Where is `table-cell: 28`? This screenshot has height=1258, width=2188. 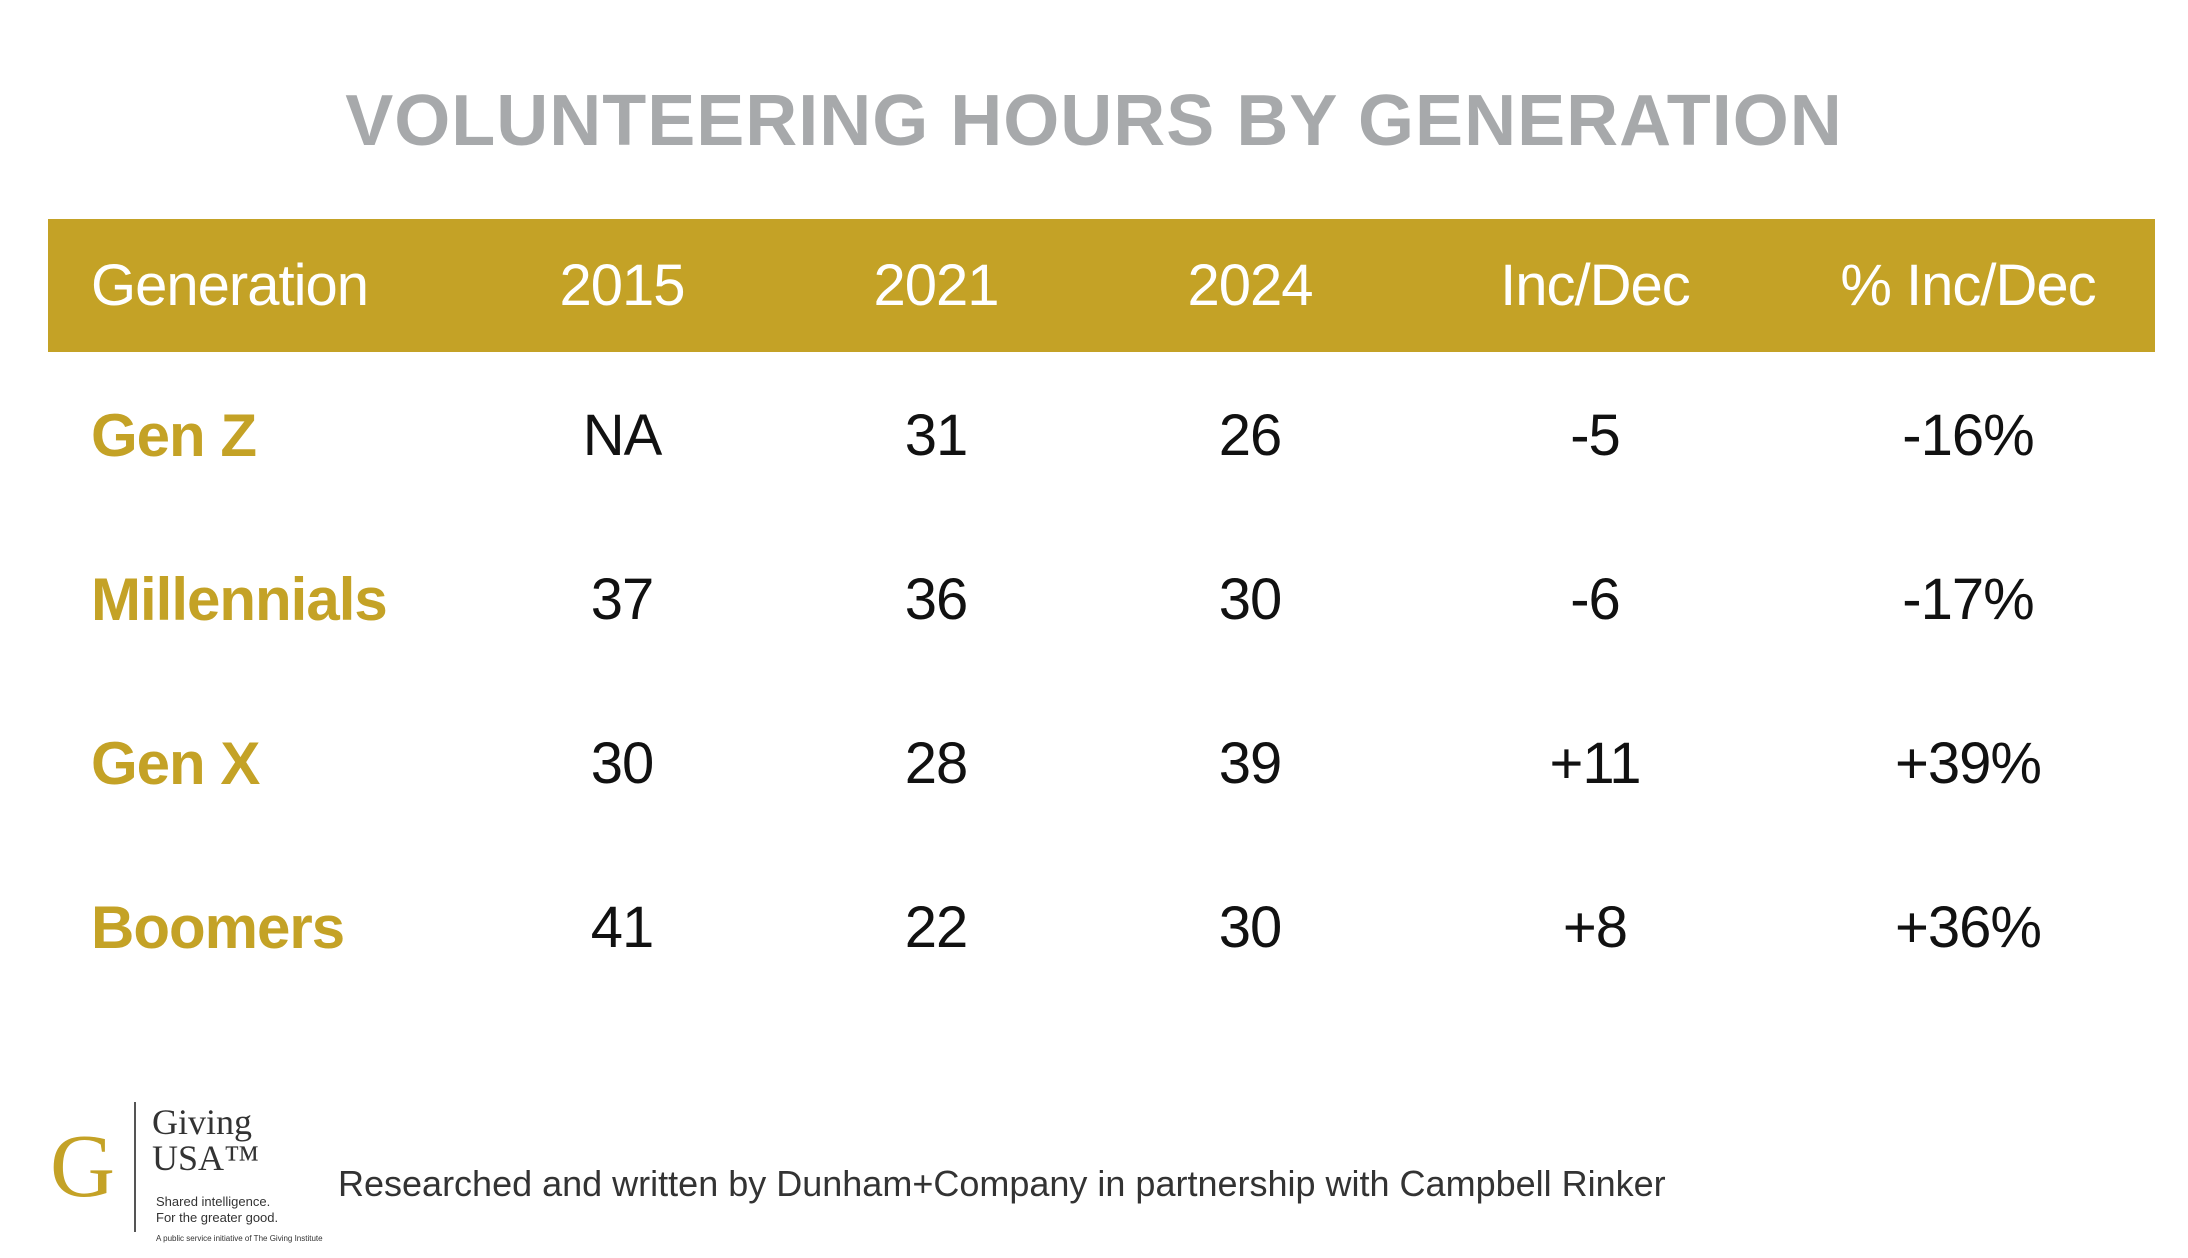 table-cell: 28 is located at coordinates (936, 763).